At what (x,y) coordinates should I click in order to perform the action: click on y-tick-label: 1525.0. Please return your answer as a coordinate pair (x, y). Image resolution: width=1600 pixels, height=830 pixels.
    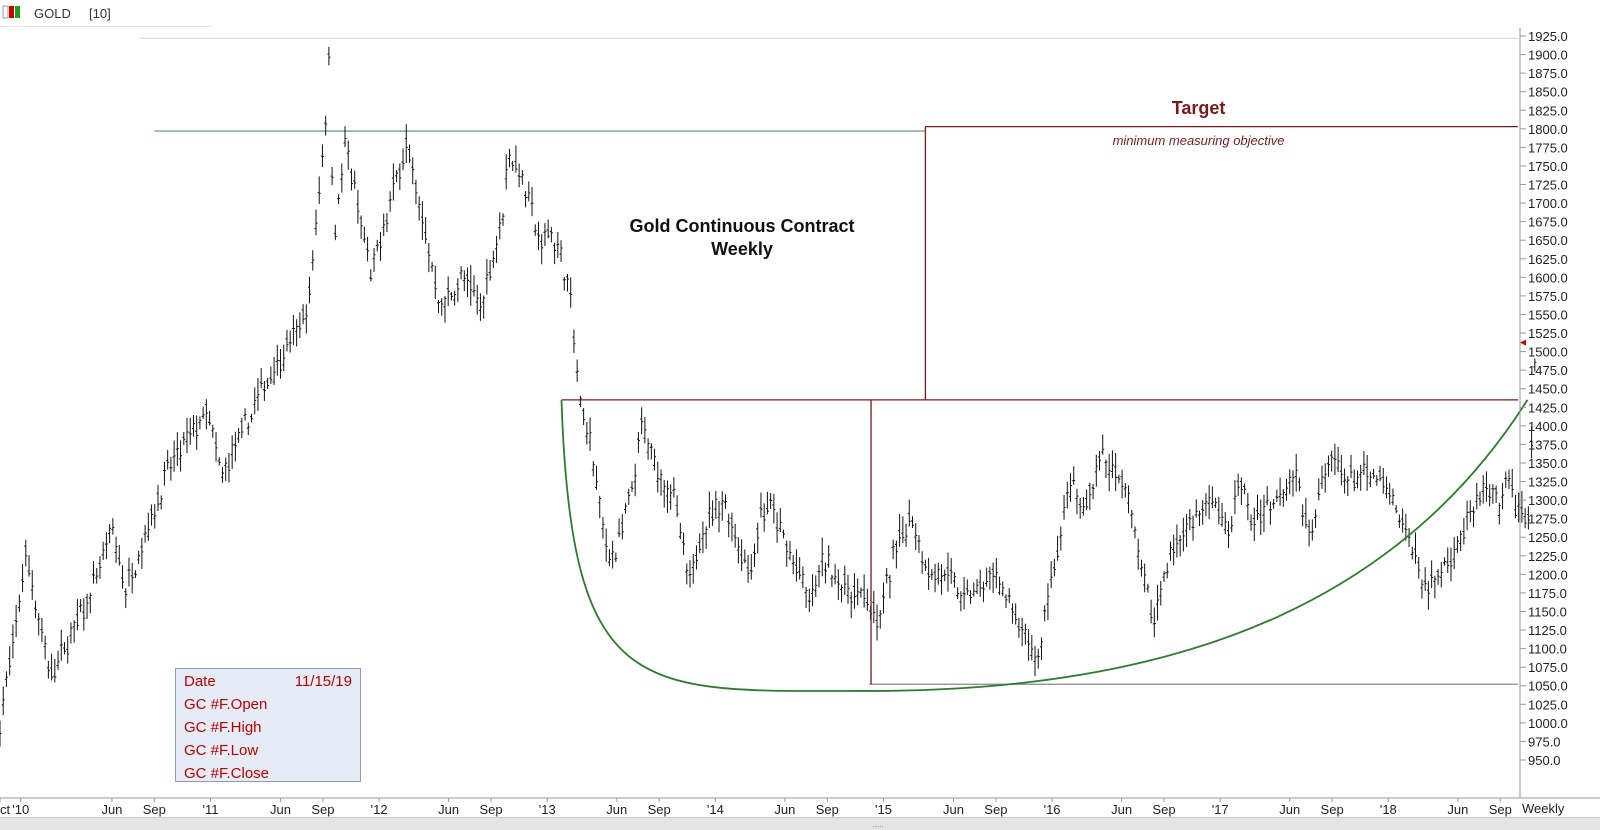
    Looking at the image, I should click on (1548, 333).